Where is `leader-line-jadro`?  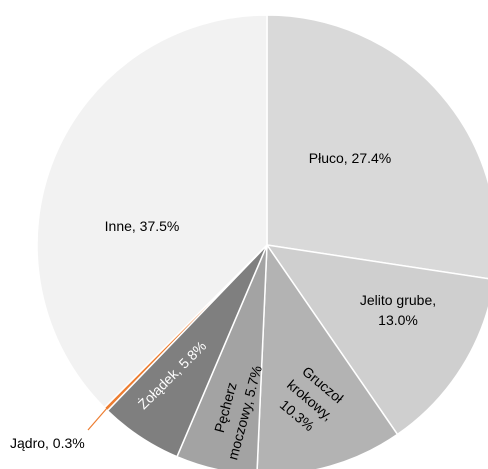 leader-line-jadro is located at coordinates (97, 419).